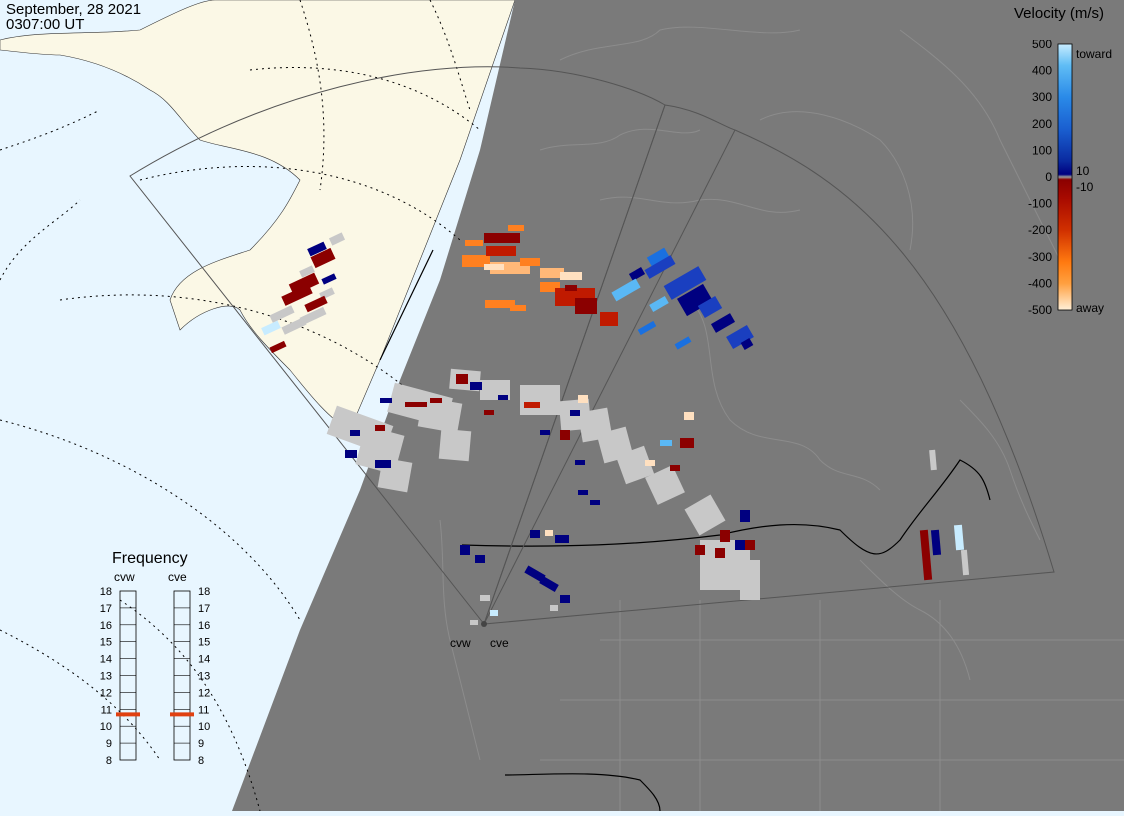  I want to click on frequency-scale-right: 9, so click(201, 744).